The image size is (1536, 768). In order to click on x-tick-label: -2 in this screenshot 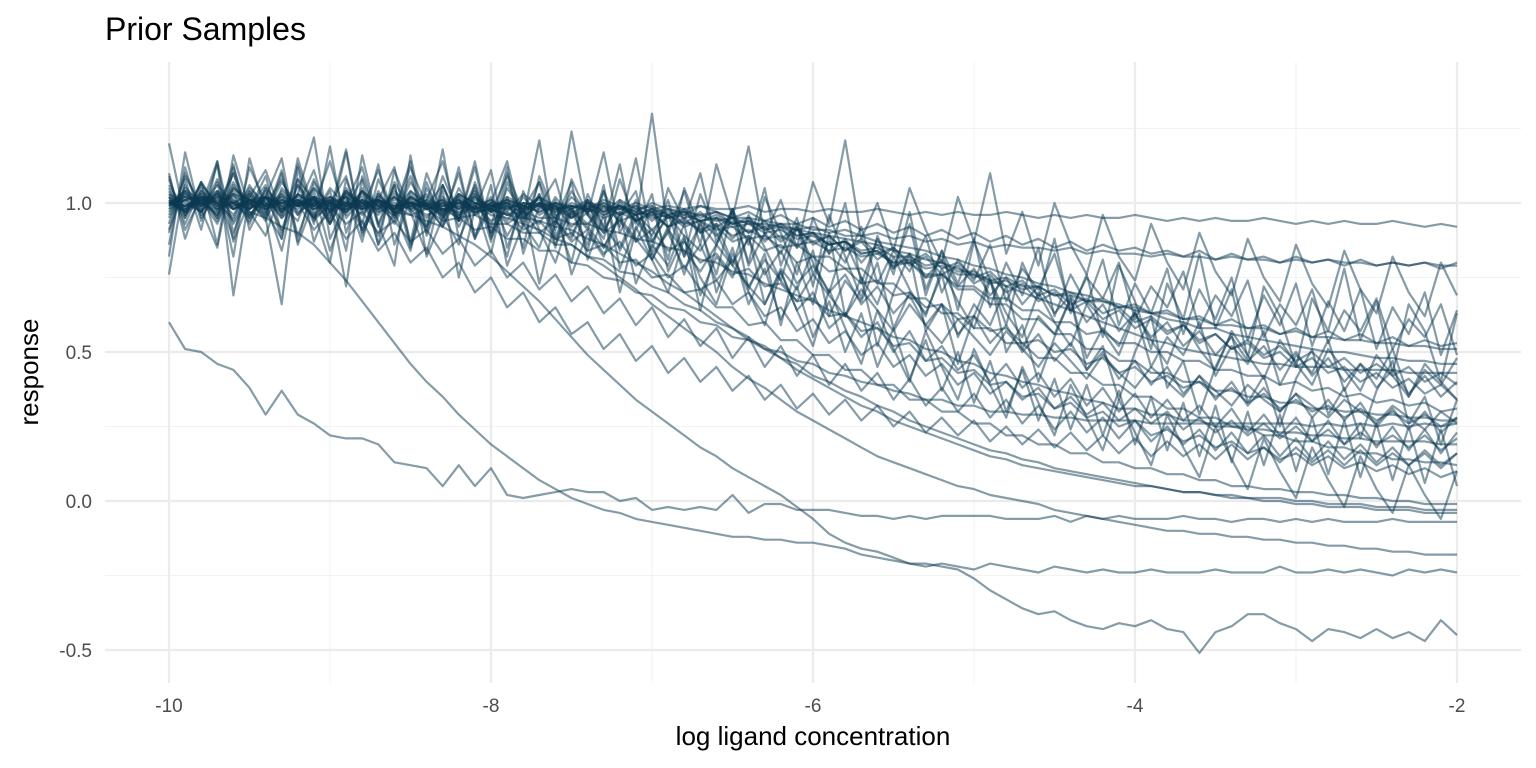, I will do `click(1457, 706)`.